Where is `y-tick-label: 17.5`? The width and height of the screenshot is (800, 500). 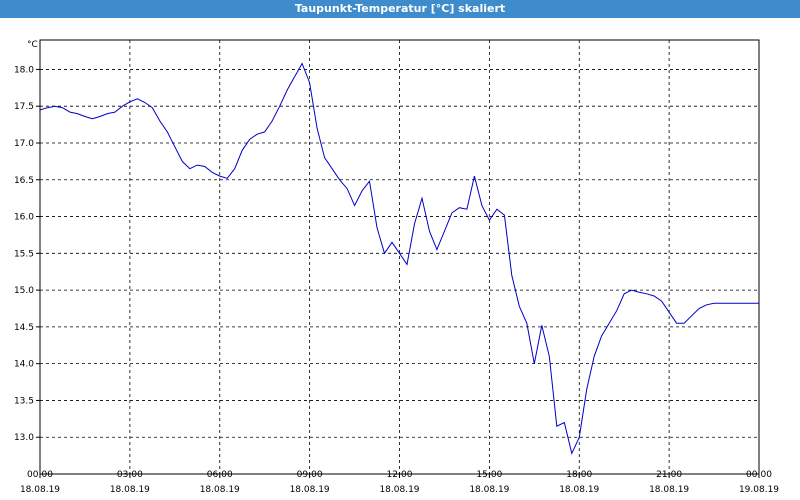 y-tick-label: 17.5 is located at coordinates (24, 107).